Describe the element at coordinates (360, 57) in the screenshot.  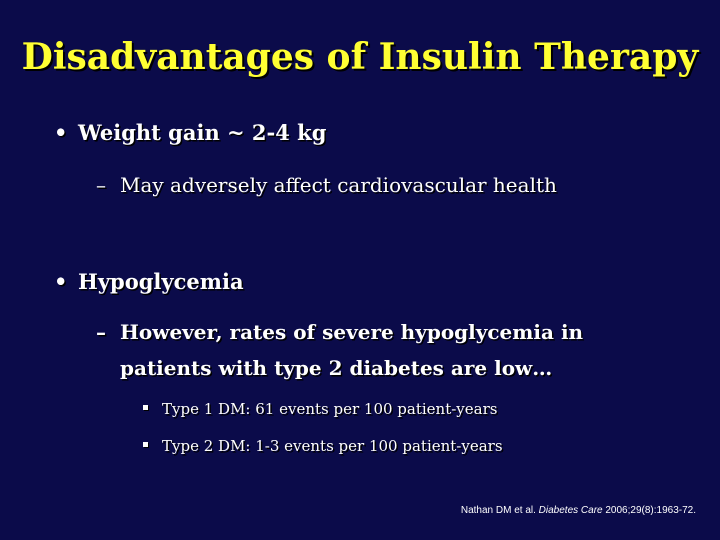
I see `slide-title: Disadvantages of Insulin Therapy` at that location.